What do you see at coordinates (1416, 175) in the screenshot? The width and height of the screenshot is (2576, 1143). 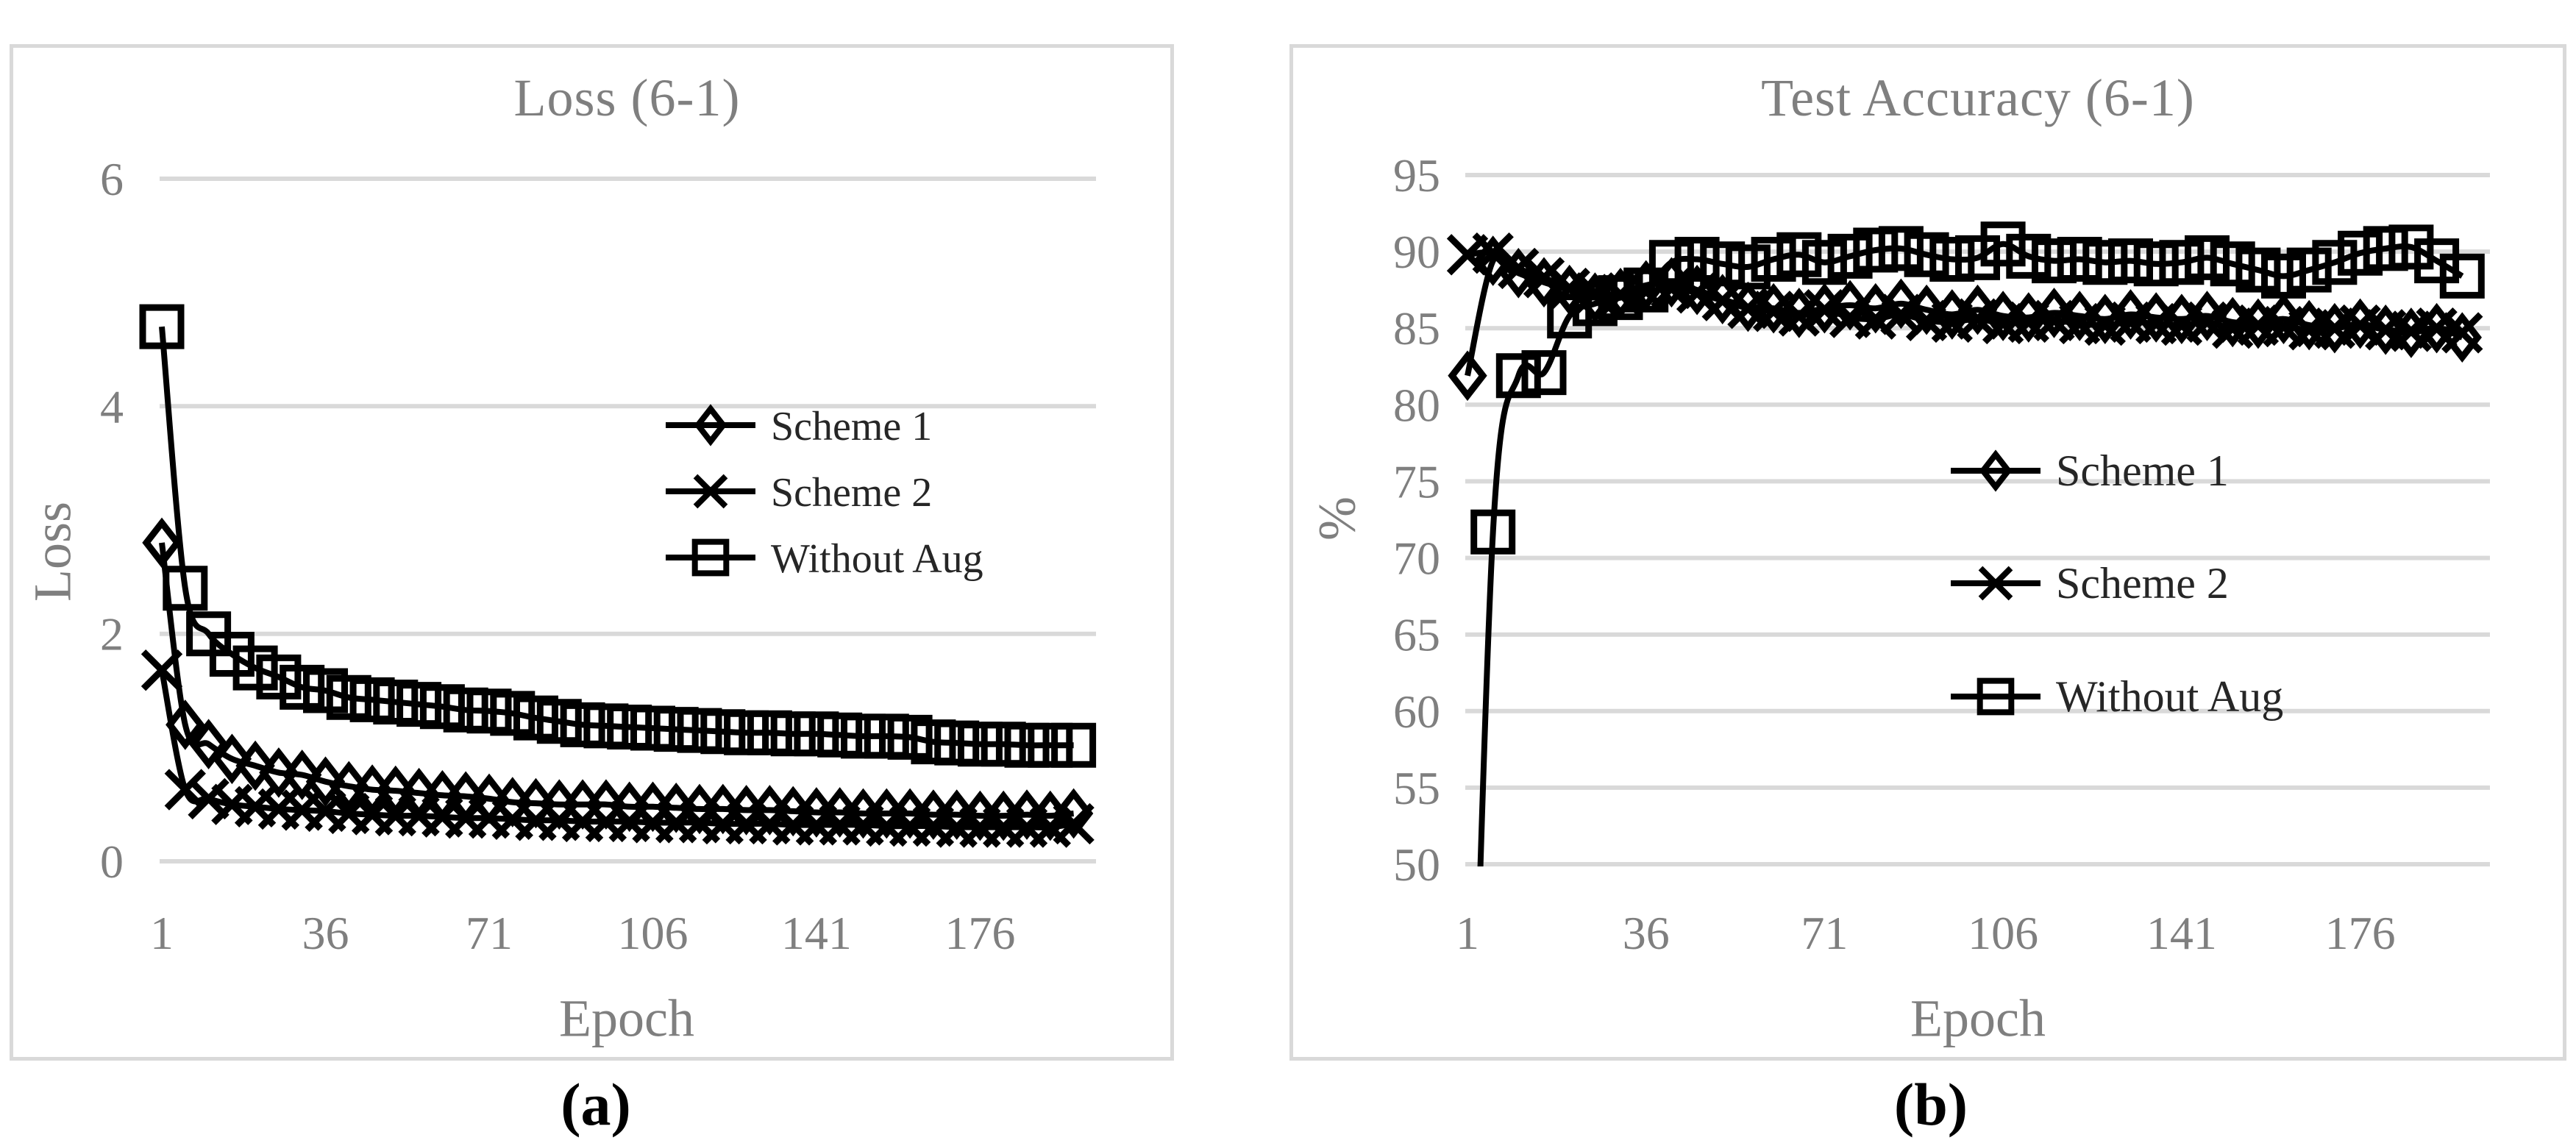 I see `acc-y-tick-label: 95` at bounding box center [1416, 175].